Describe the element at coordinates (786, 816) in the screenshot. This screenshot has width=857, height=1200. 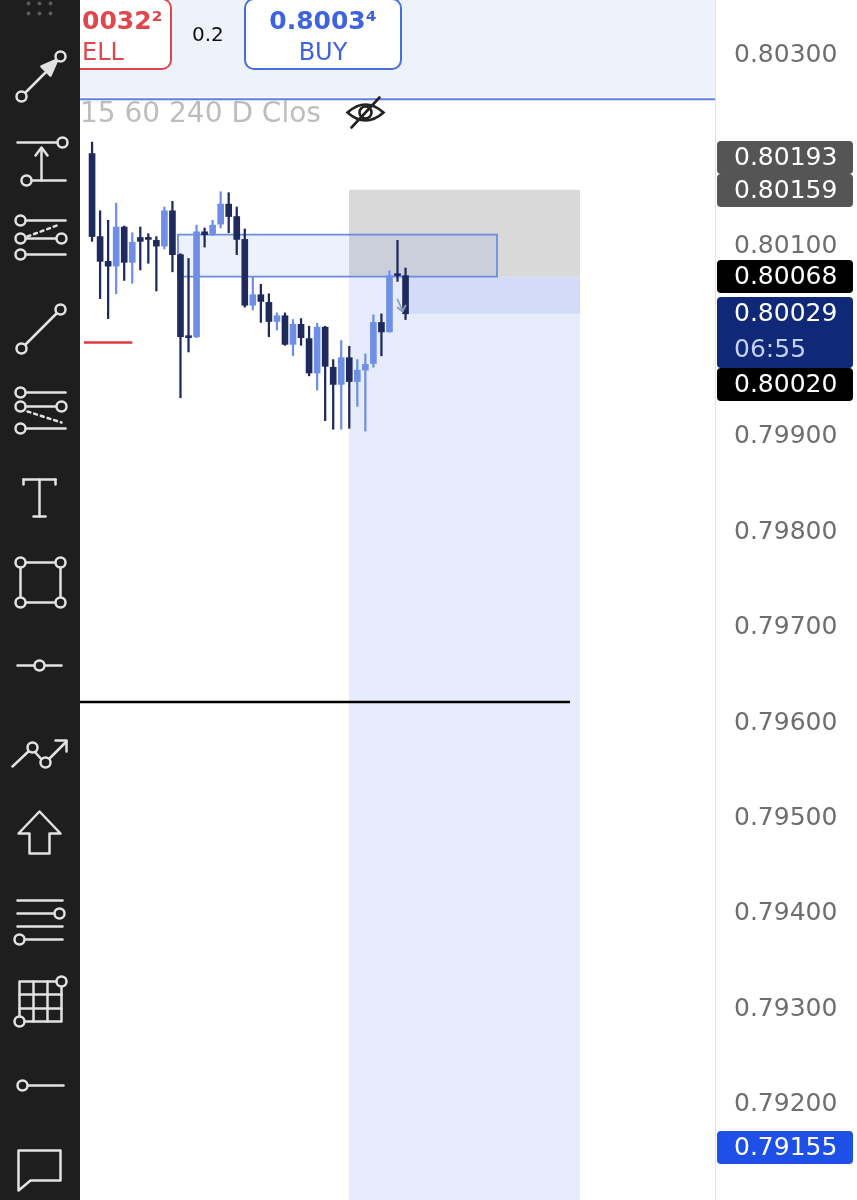
I see `y-tick-label: 0.79500` at that location.